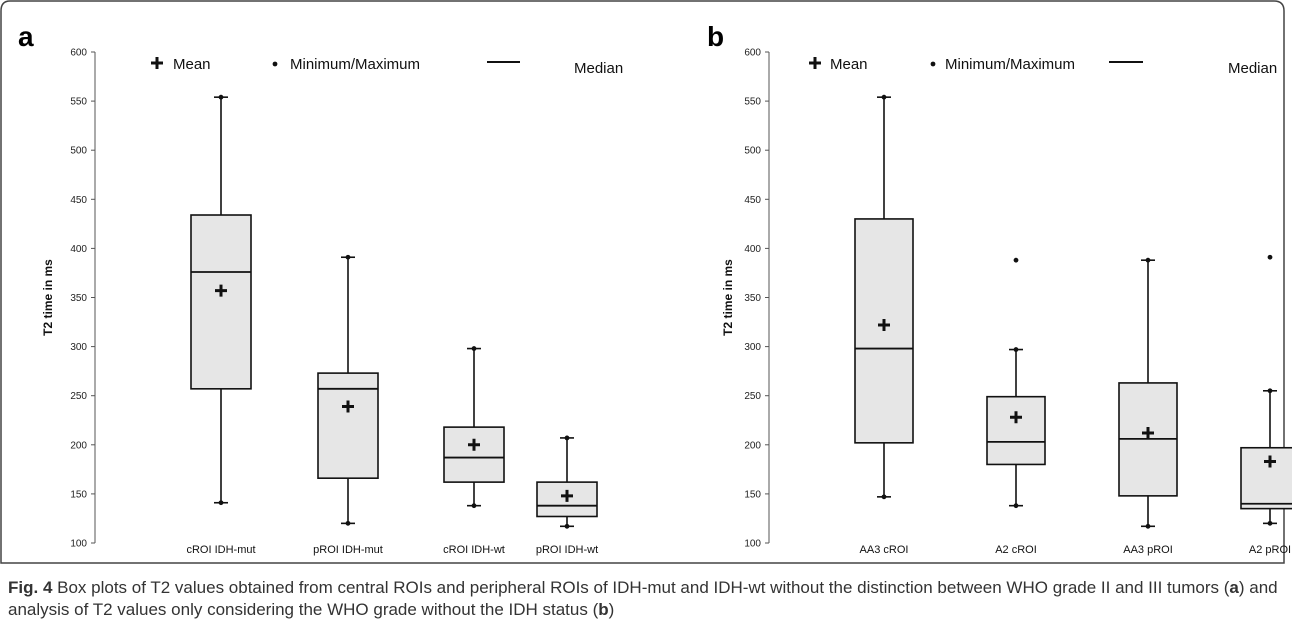 Image resolution: width=1292 pixels, height=624 pixels. I want to click on x-category-label: pROI IDH-wt, so click(567, 550).